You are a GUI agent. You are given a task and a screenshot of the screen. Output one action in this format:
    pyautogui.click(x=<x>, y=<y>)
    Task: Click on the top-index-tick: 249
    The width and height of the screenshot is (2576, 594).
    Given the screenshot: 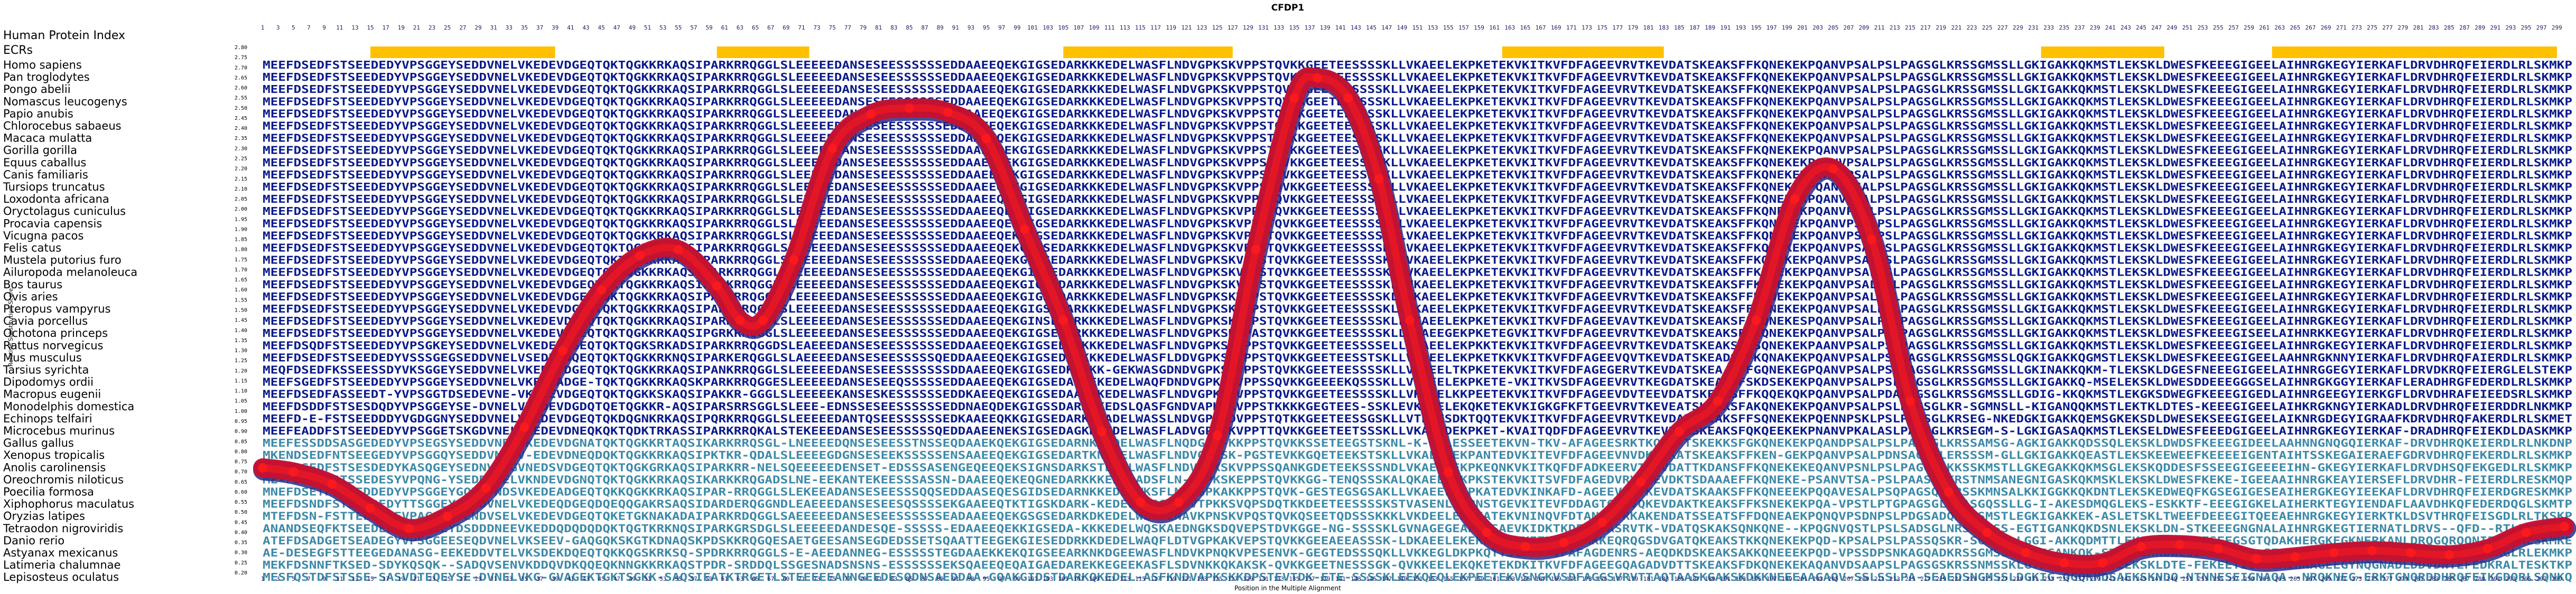 What is the action you would take?
    pyautogui.click(x=2171, y=28)
    